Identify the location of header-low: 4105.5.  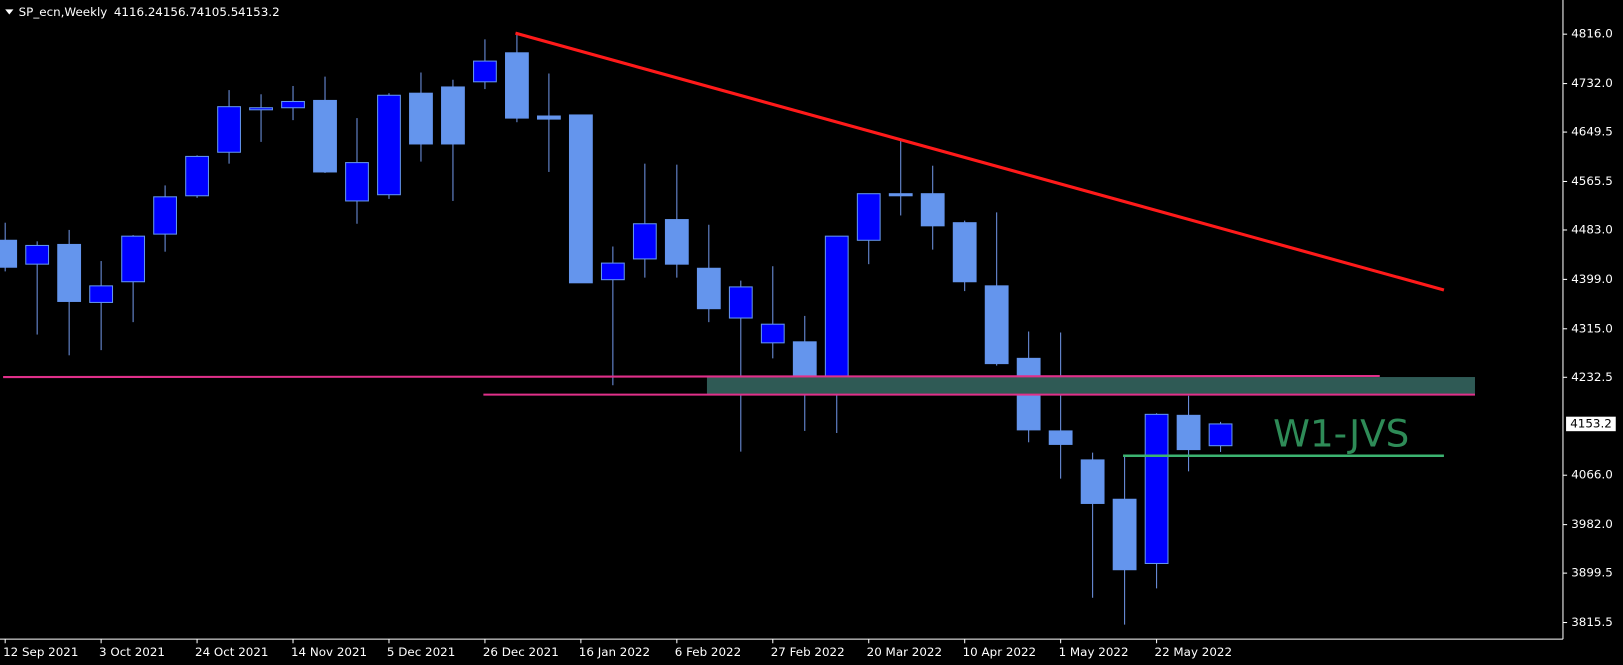
(218, 12).